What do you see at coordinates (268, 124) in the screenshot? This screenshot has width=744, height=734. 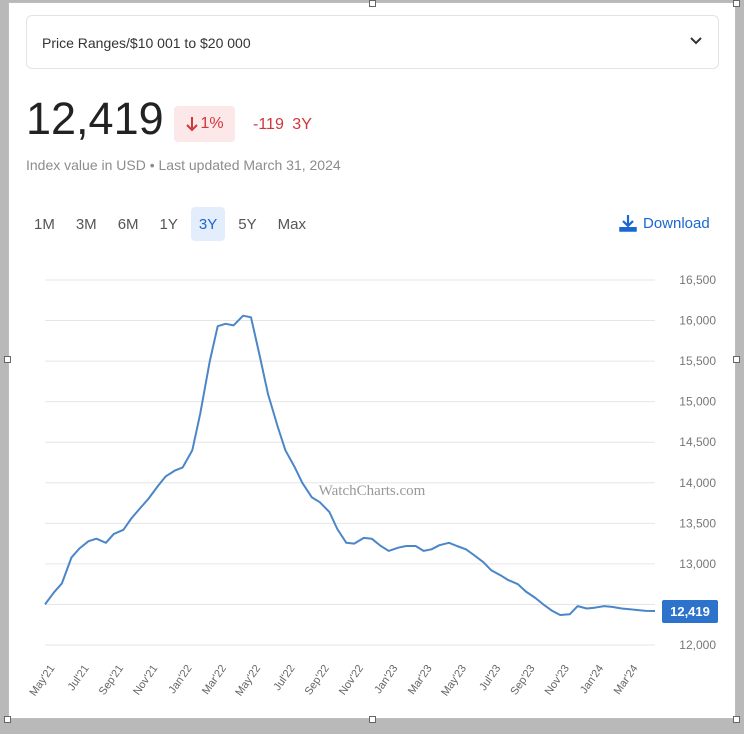 I see `change-absolute-value: -119` at bounding box center [268, 124].